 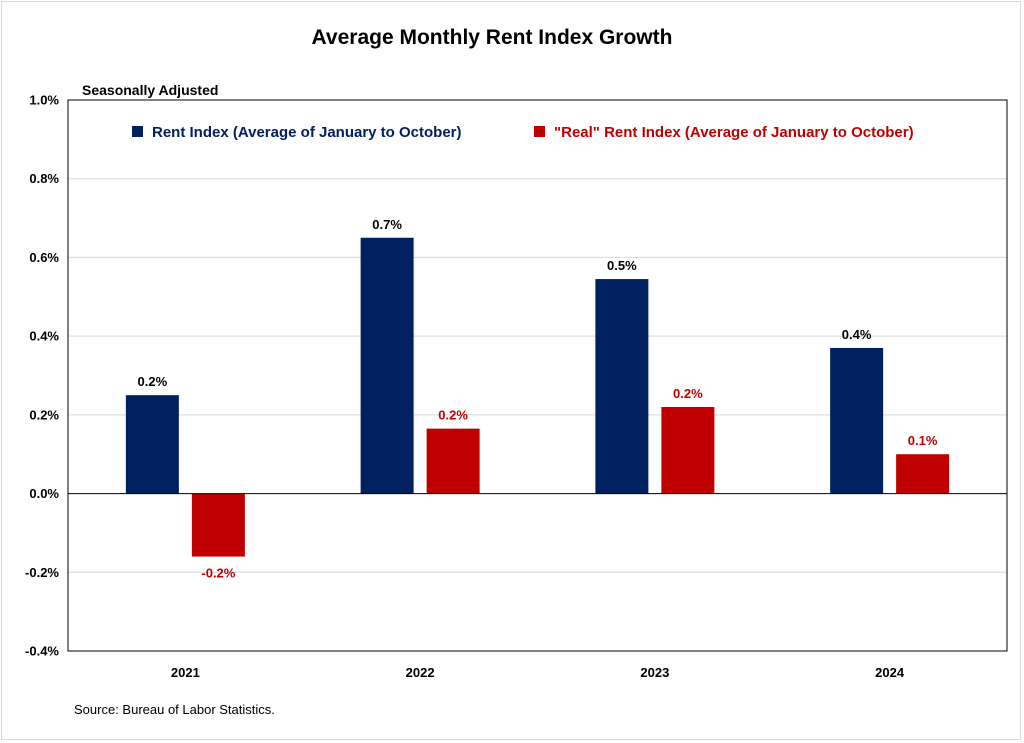 I want to click on y-tick-label: 0.0%, so click(x=44, y=493).